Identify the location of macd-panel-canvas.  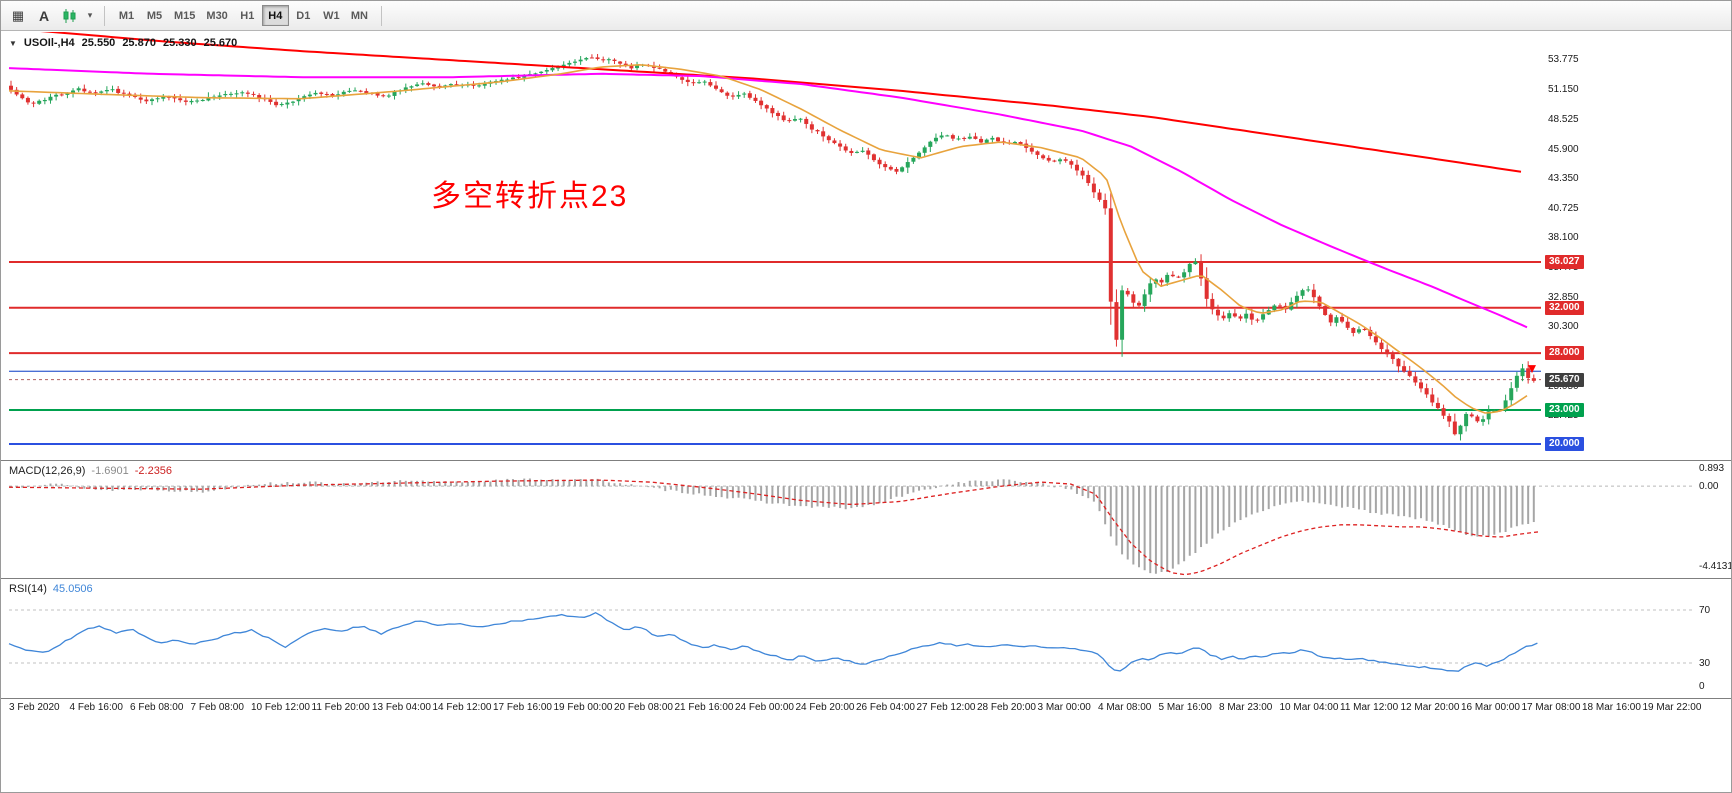
(866, 519).